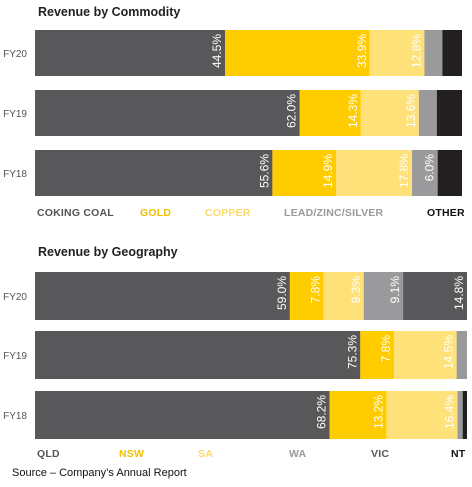  I want to click on data-label: 12.8%, so click(416, 51).